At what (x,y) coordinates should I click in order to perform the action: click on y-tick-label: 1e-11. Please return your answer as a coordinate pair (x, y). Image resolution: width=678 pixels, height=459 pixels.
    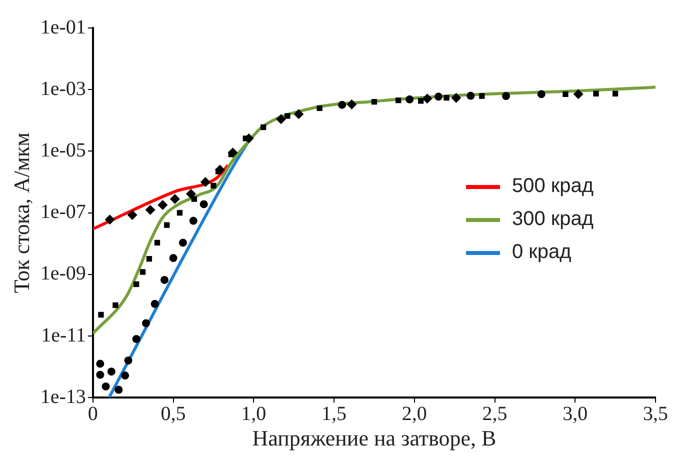
    Looking at the image, I should click on (63, 335).